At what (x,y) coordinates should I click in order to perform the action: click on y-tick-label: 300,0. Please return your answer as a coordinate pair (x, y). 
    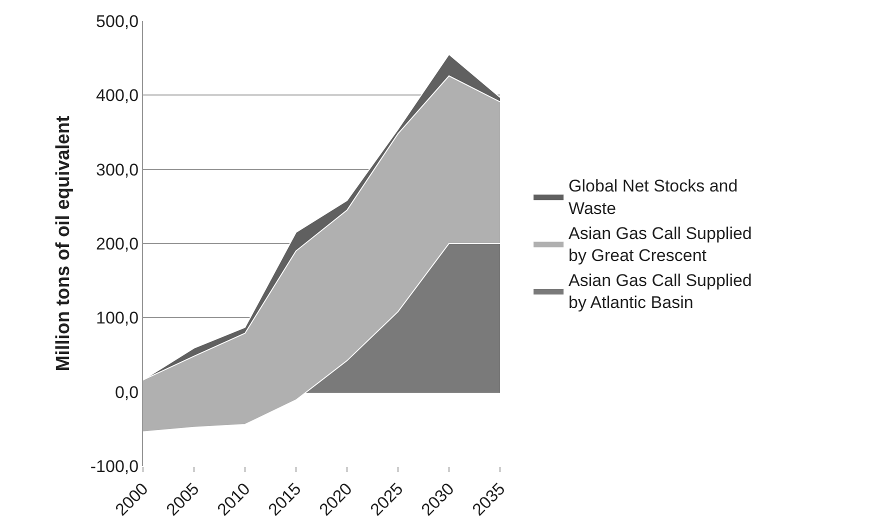
    Looking at the image, I should click on (117, 170).